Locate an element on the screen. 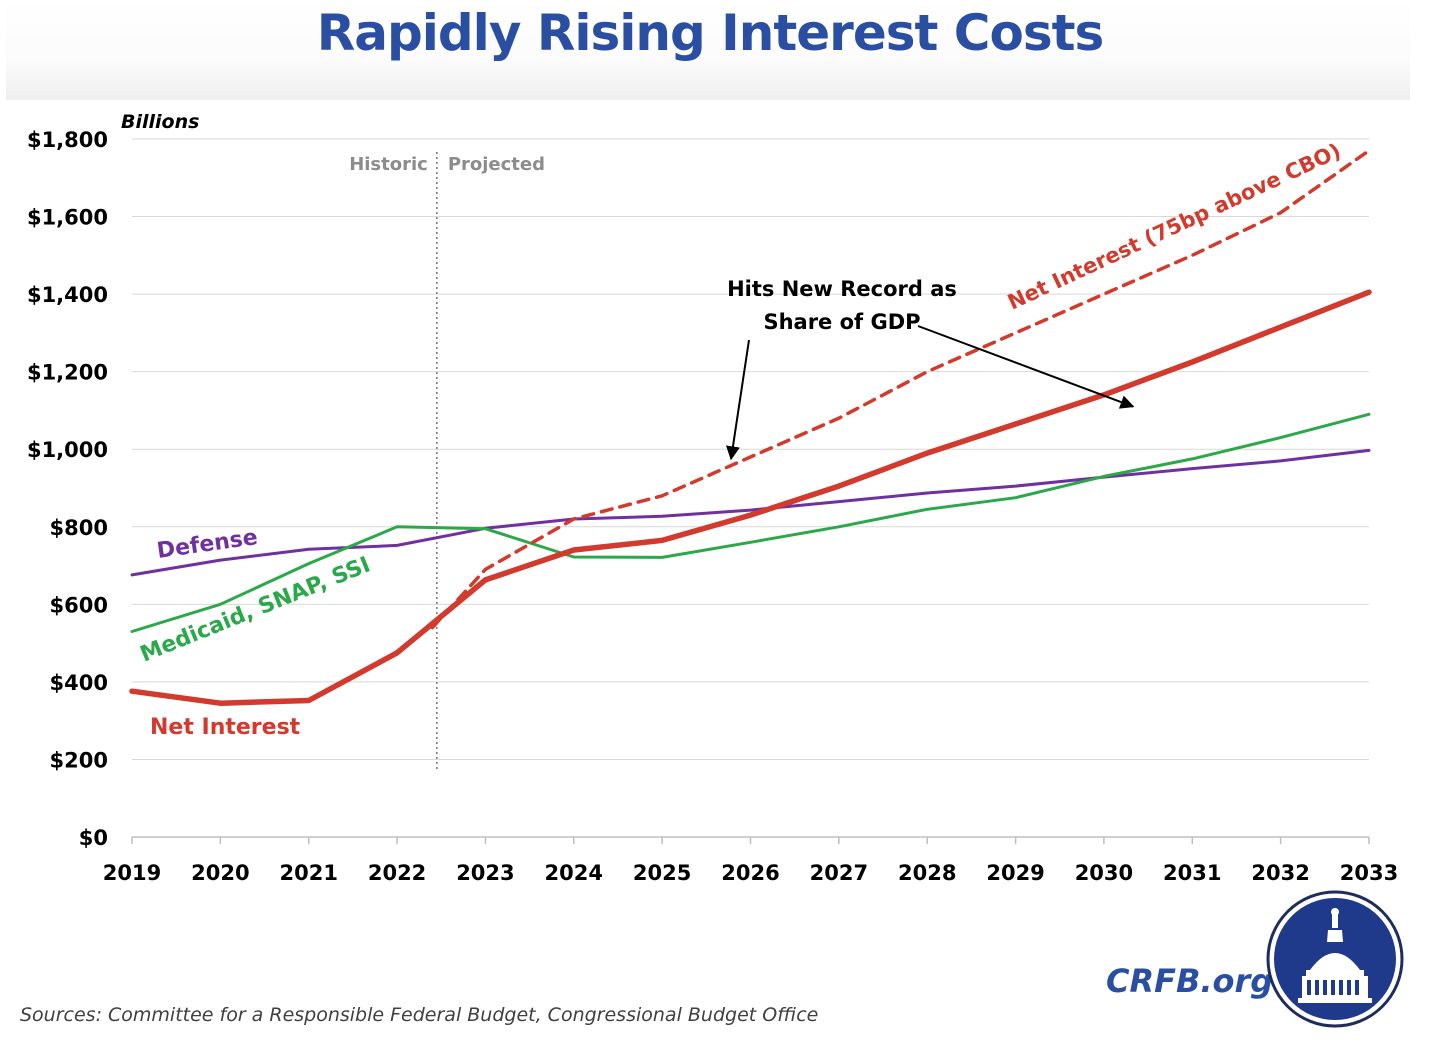 The height and width of the screenshot is (1048, 1432). y-tick-label: $600 is located at coordinates (79, 605).